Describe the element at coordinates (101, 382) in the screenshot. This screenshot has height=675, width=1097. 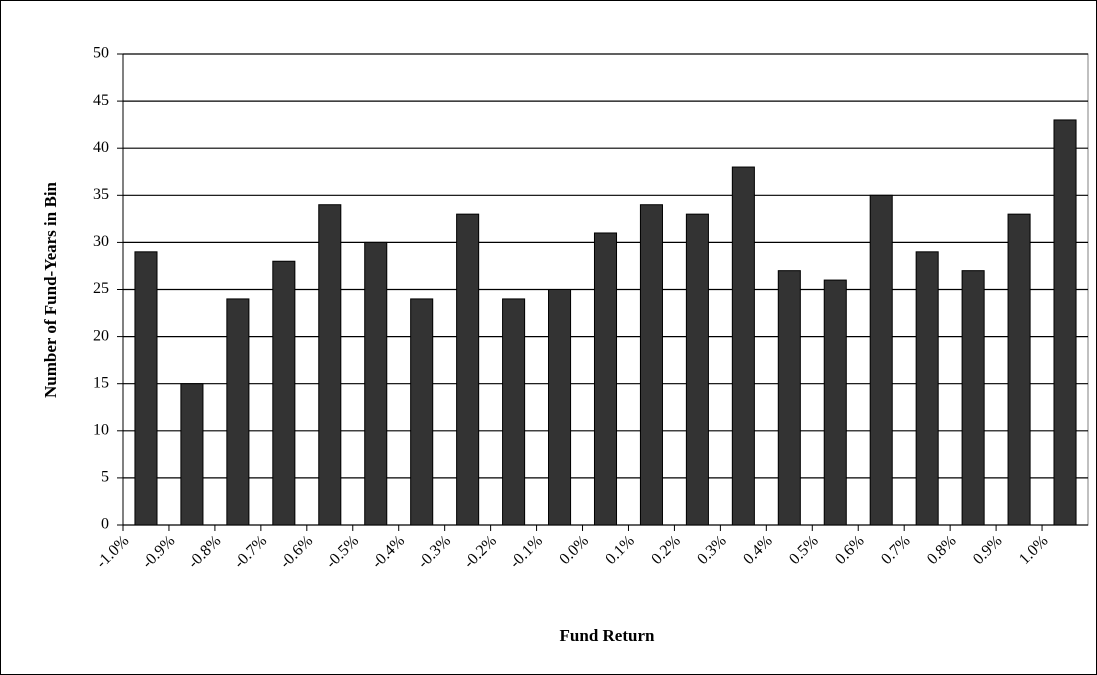
I see `y-tick-label: 15` at that location.